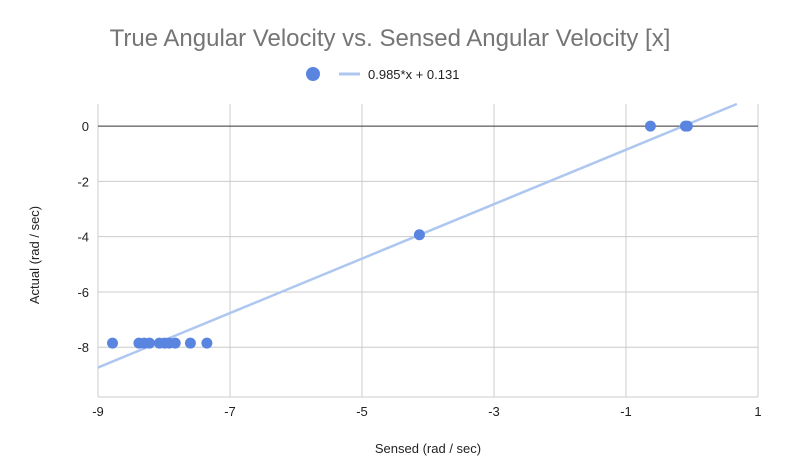 This screenshot has height=472, width=800. What do you see at coordinates (428, 448) in the screenshot?
I see `x-axis-title: Sensed (rad / sec)` at bounding box center [428, 448].